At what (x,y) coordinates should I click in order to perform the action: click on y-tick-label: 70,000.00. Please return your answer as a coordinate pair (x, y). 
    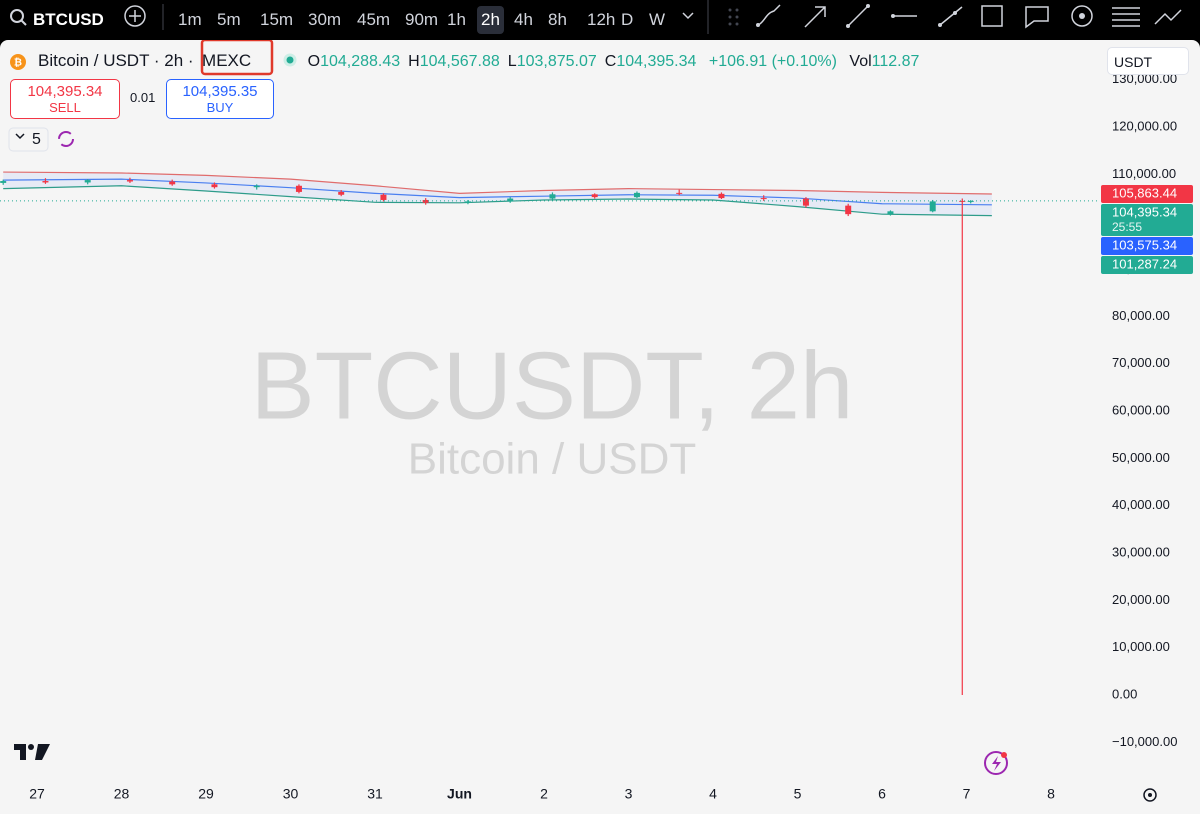
    Looking at the image, I should click on (1141, 362).